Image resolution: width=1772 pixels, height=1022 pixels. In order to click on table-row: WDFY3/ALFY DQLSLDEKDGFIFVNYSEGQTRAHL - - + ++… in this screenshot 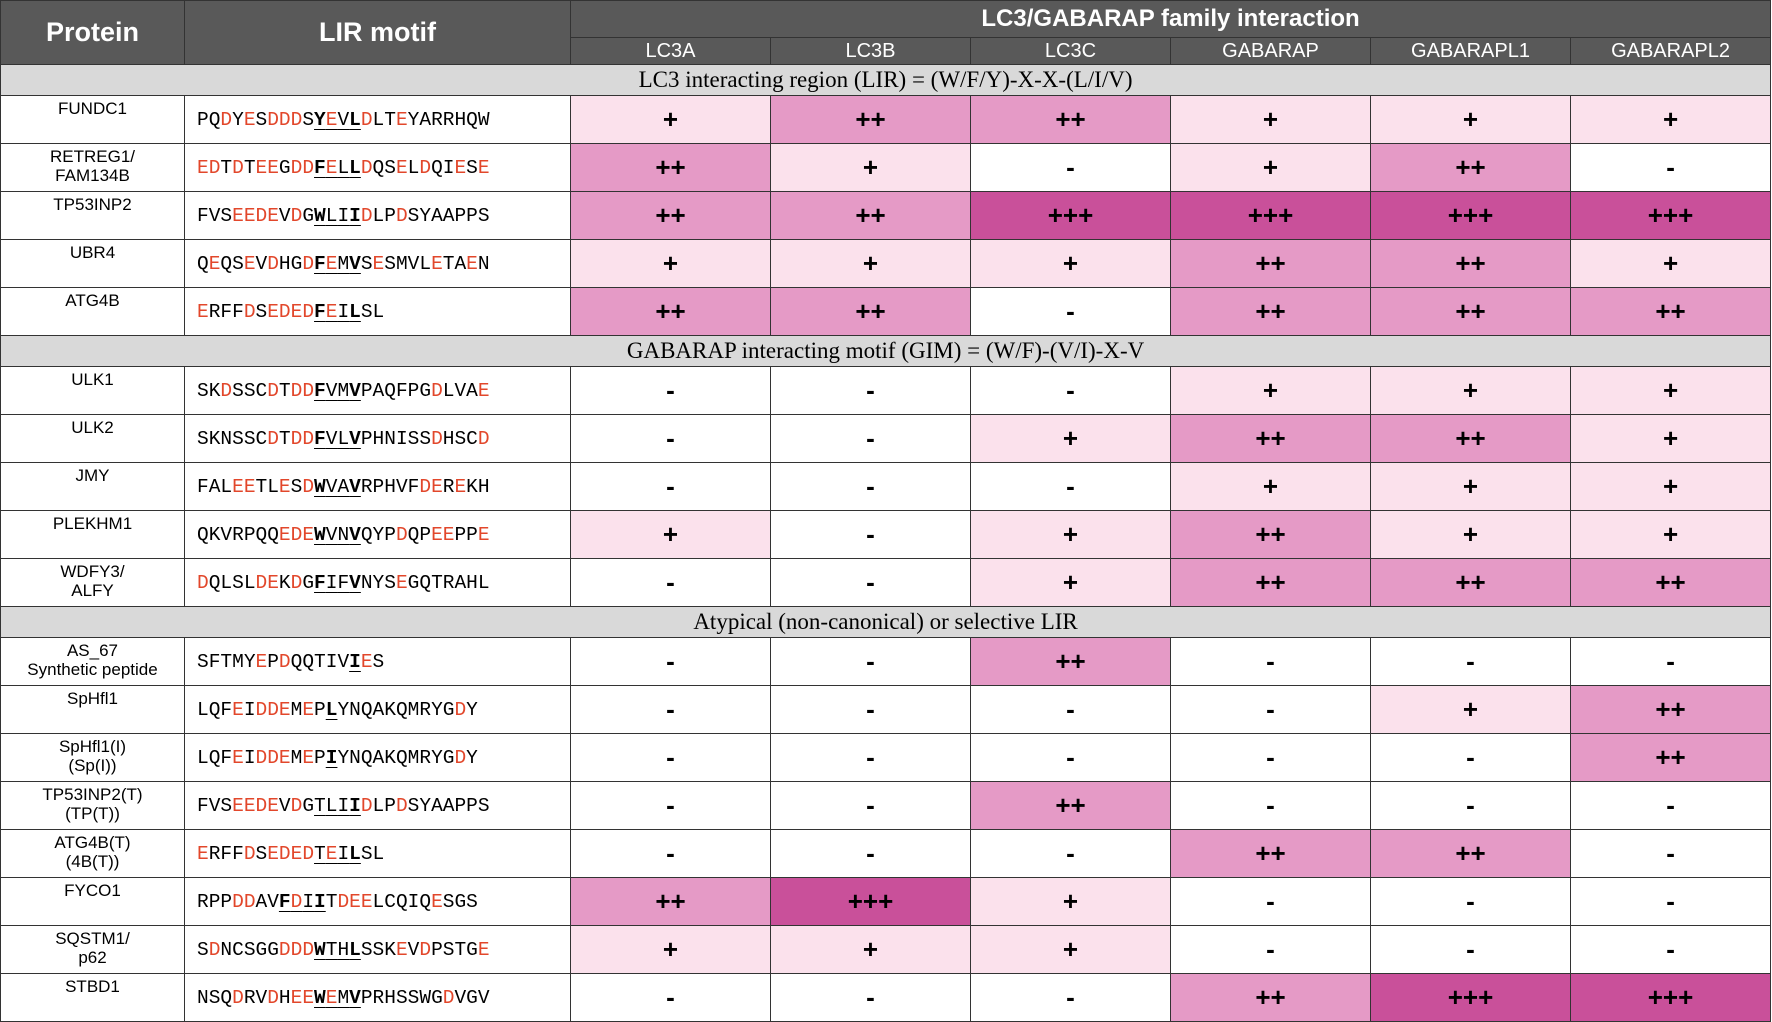, I will do `click(886, 582)`.